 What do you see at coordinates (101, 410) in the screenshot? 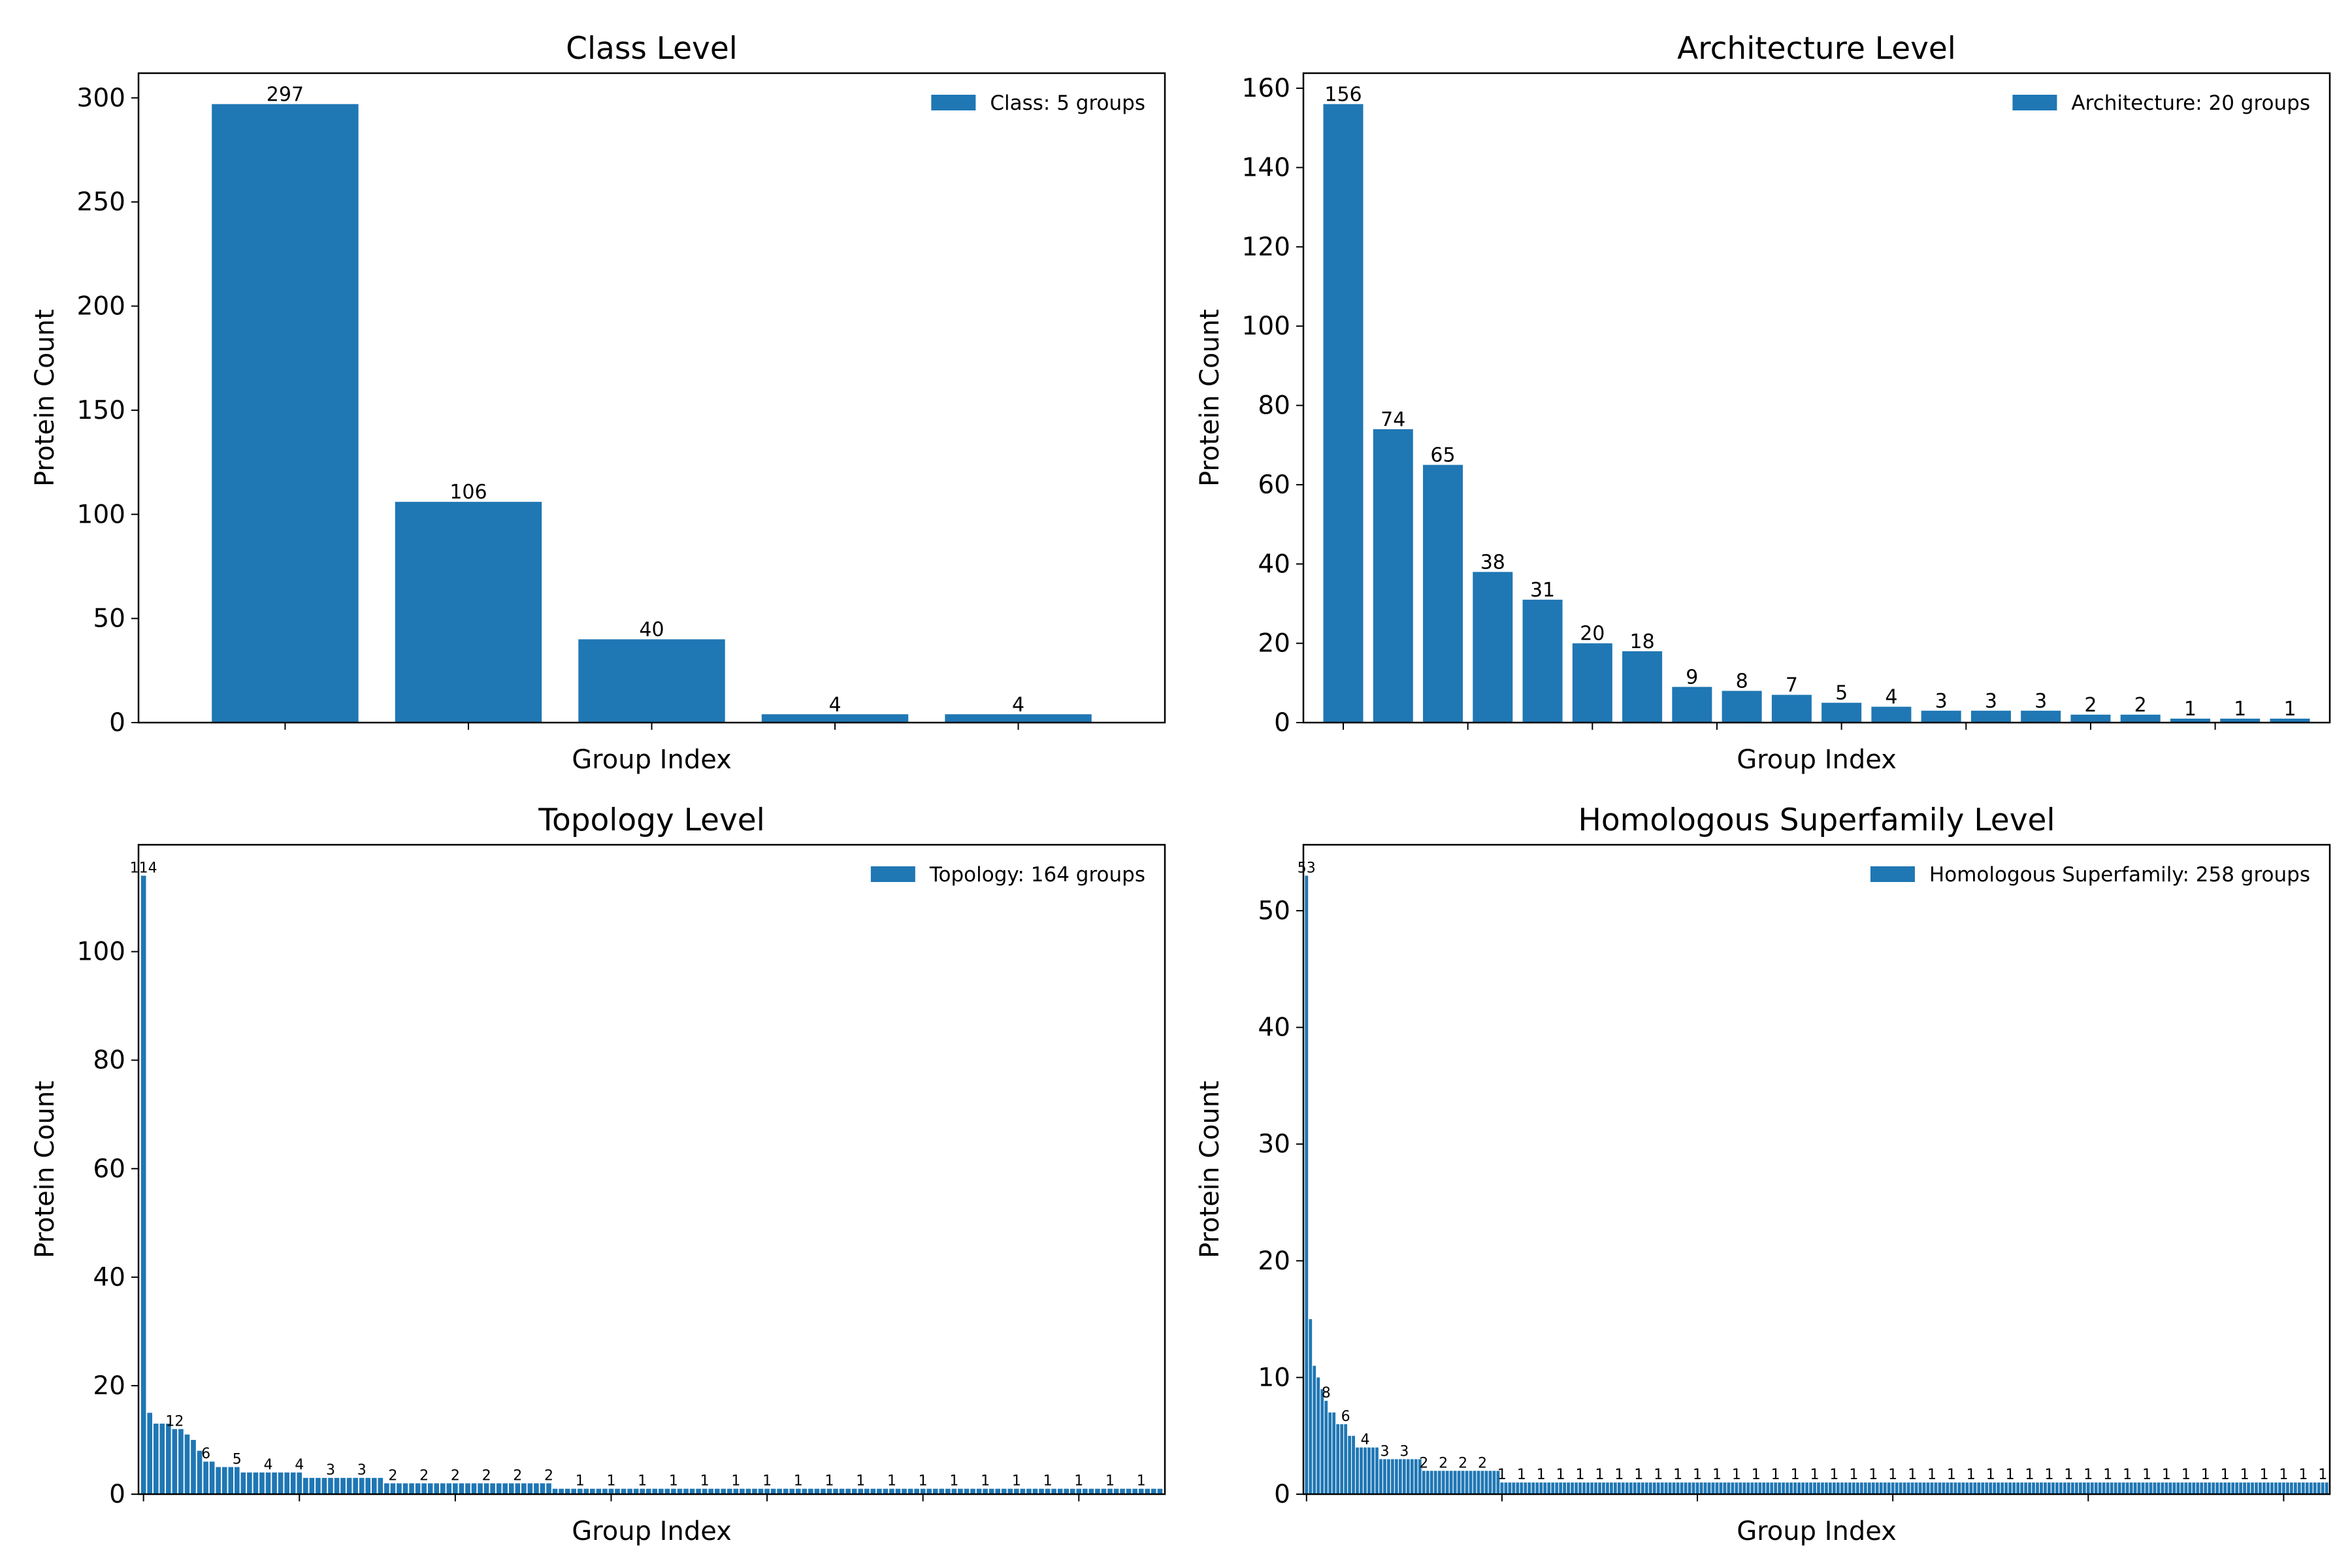
I see `y-tick-label: 150` at bounding box center [101, 410].